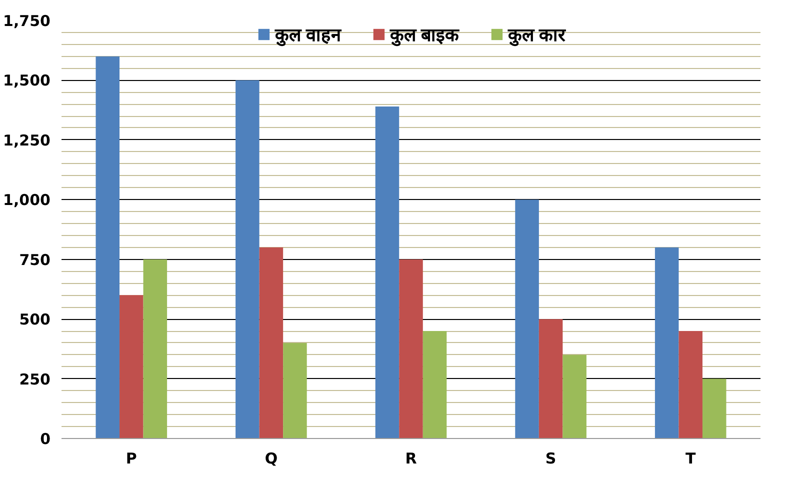 The image size is (809, 495). Describe the element at coordinates (425, 35) in the screenshot. I see `legend-label: कुल बाइक` at that location.